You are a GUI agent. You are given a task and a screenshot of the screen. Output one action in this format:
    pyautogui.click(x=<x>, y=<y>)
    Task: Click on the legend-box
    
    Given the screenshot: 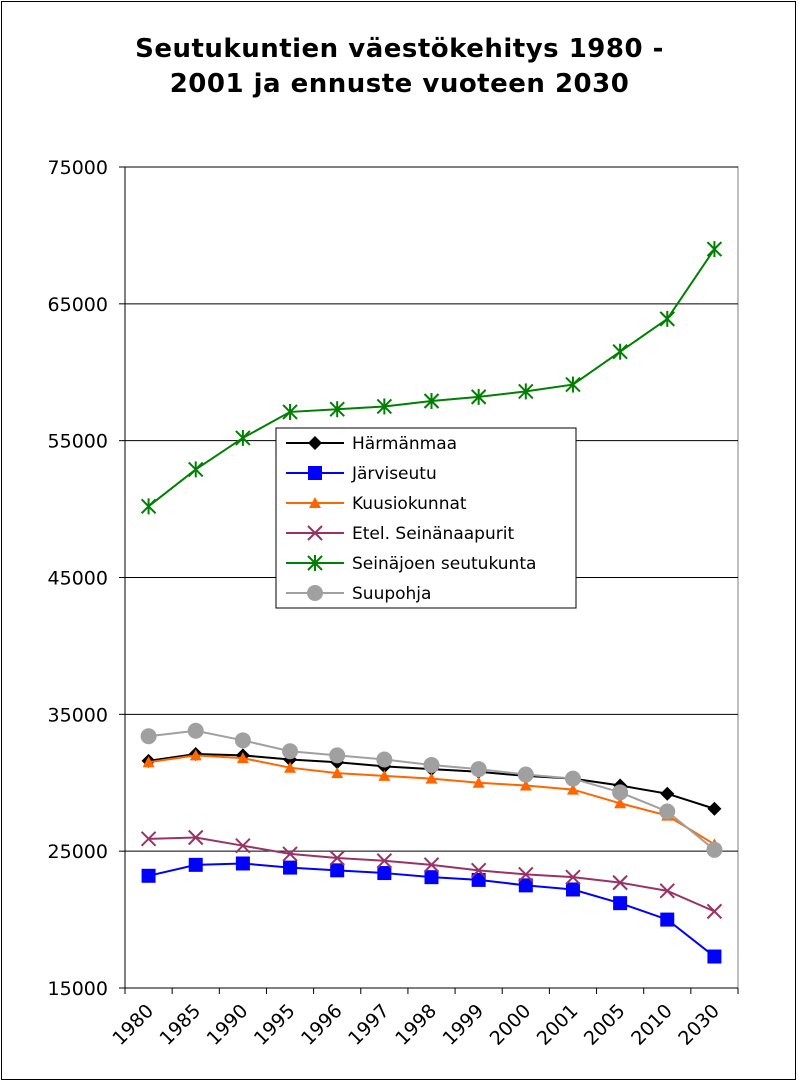 What is the action you would take?
    pyautogui.click(x=426, y=518)
    